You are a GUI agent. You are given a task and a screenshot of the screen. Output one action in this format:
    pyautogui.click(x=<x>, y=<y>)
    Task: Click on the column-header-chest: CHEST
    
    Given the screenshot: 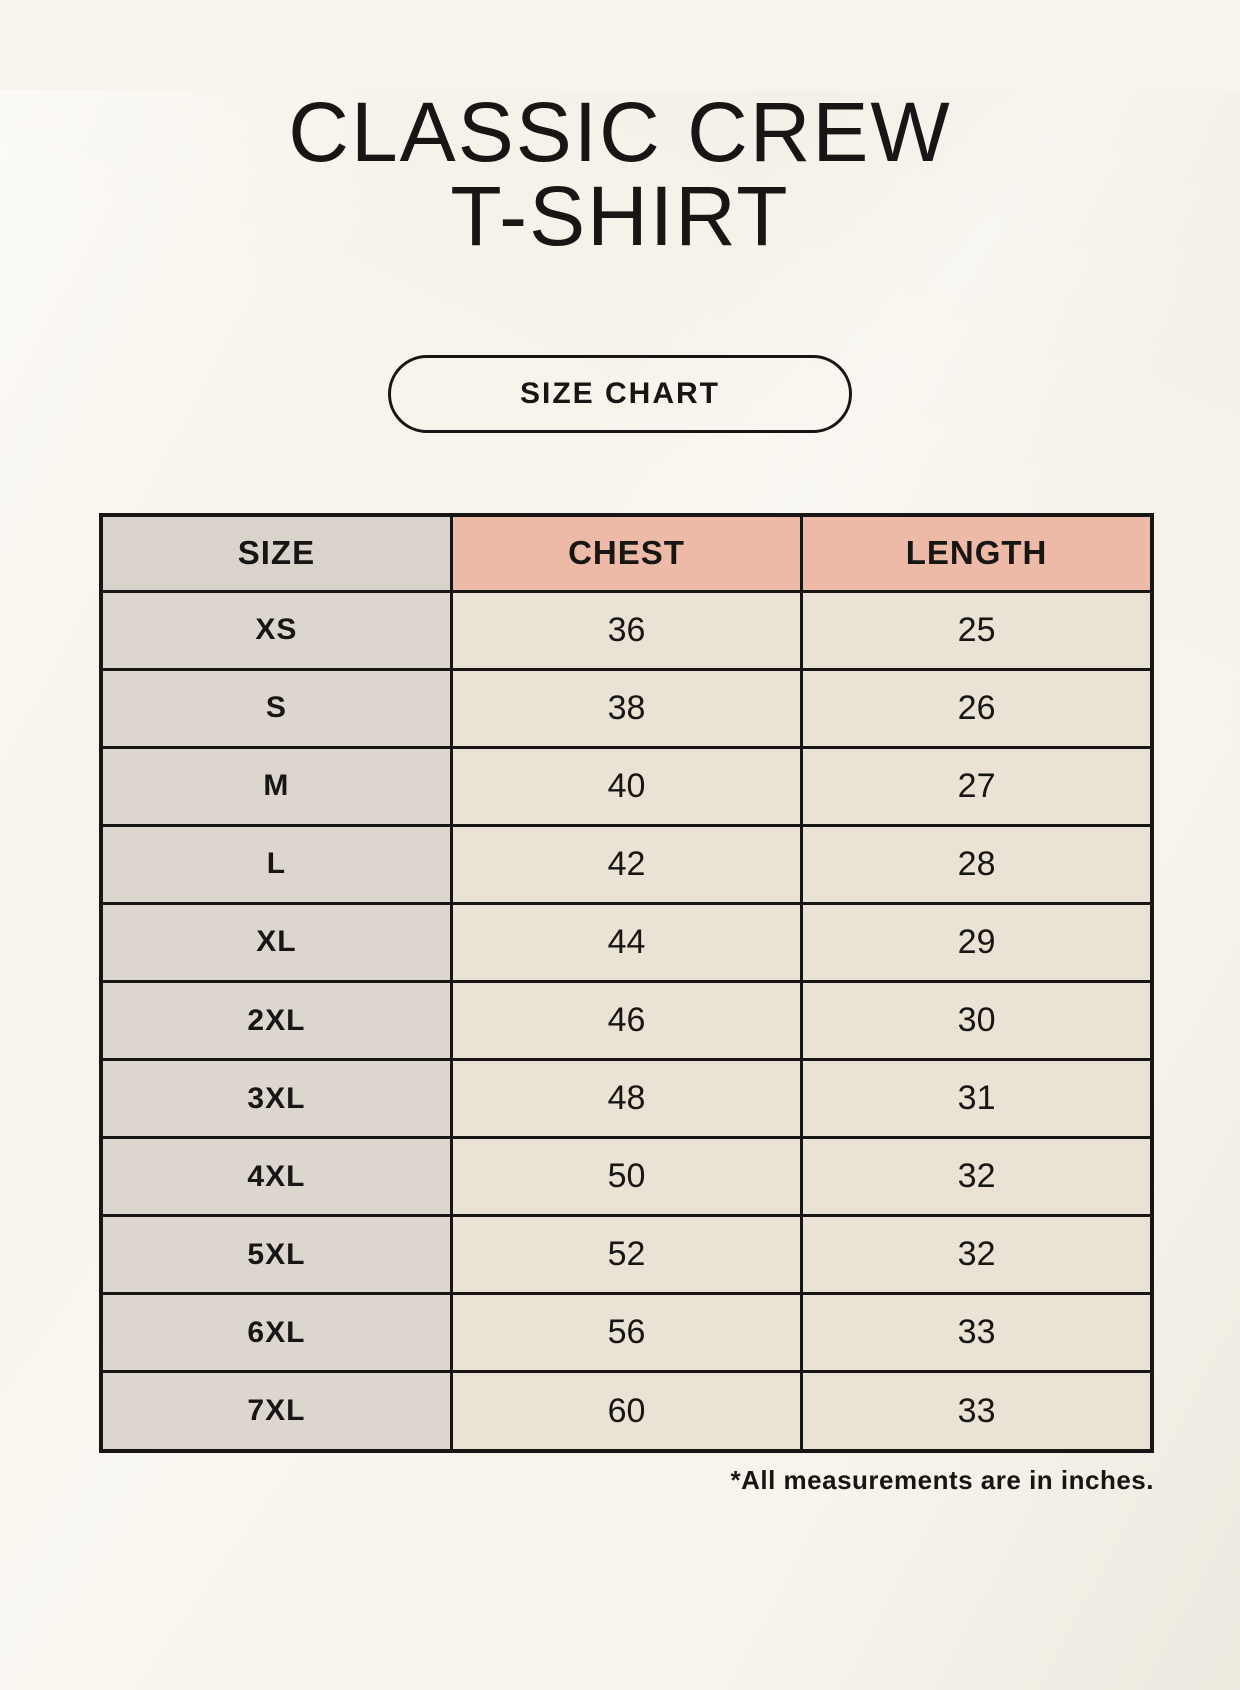 What is the action you would take?
    pyautogui.click(x=626, y=553)
    